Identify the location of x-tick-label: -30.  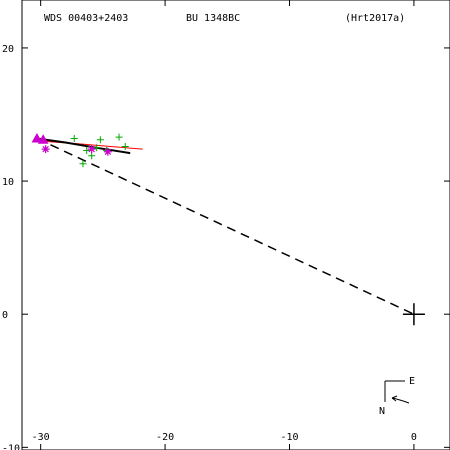
(41, 437).